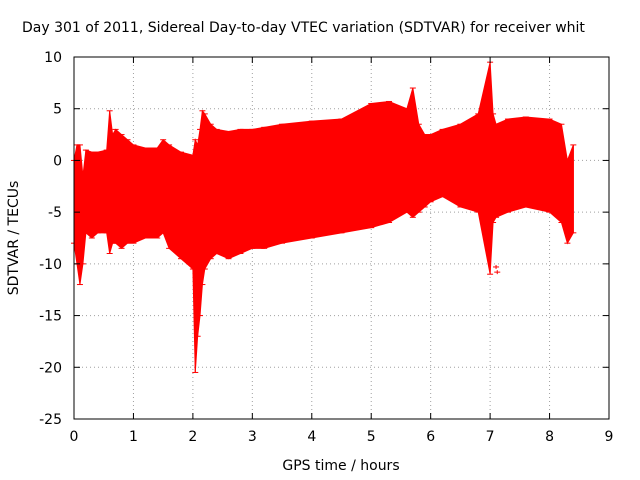  What do you see at coordinates (252, 437) in the screenshot?
I see `x-tick-label: 3` at bounding box center [252, 437].